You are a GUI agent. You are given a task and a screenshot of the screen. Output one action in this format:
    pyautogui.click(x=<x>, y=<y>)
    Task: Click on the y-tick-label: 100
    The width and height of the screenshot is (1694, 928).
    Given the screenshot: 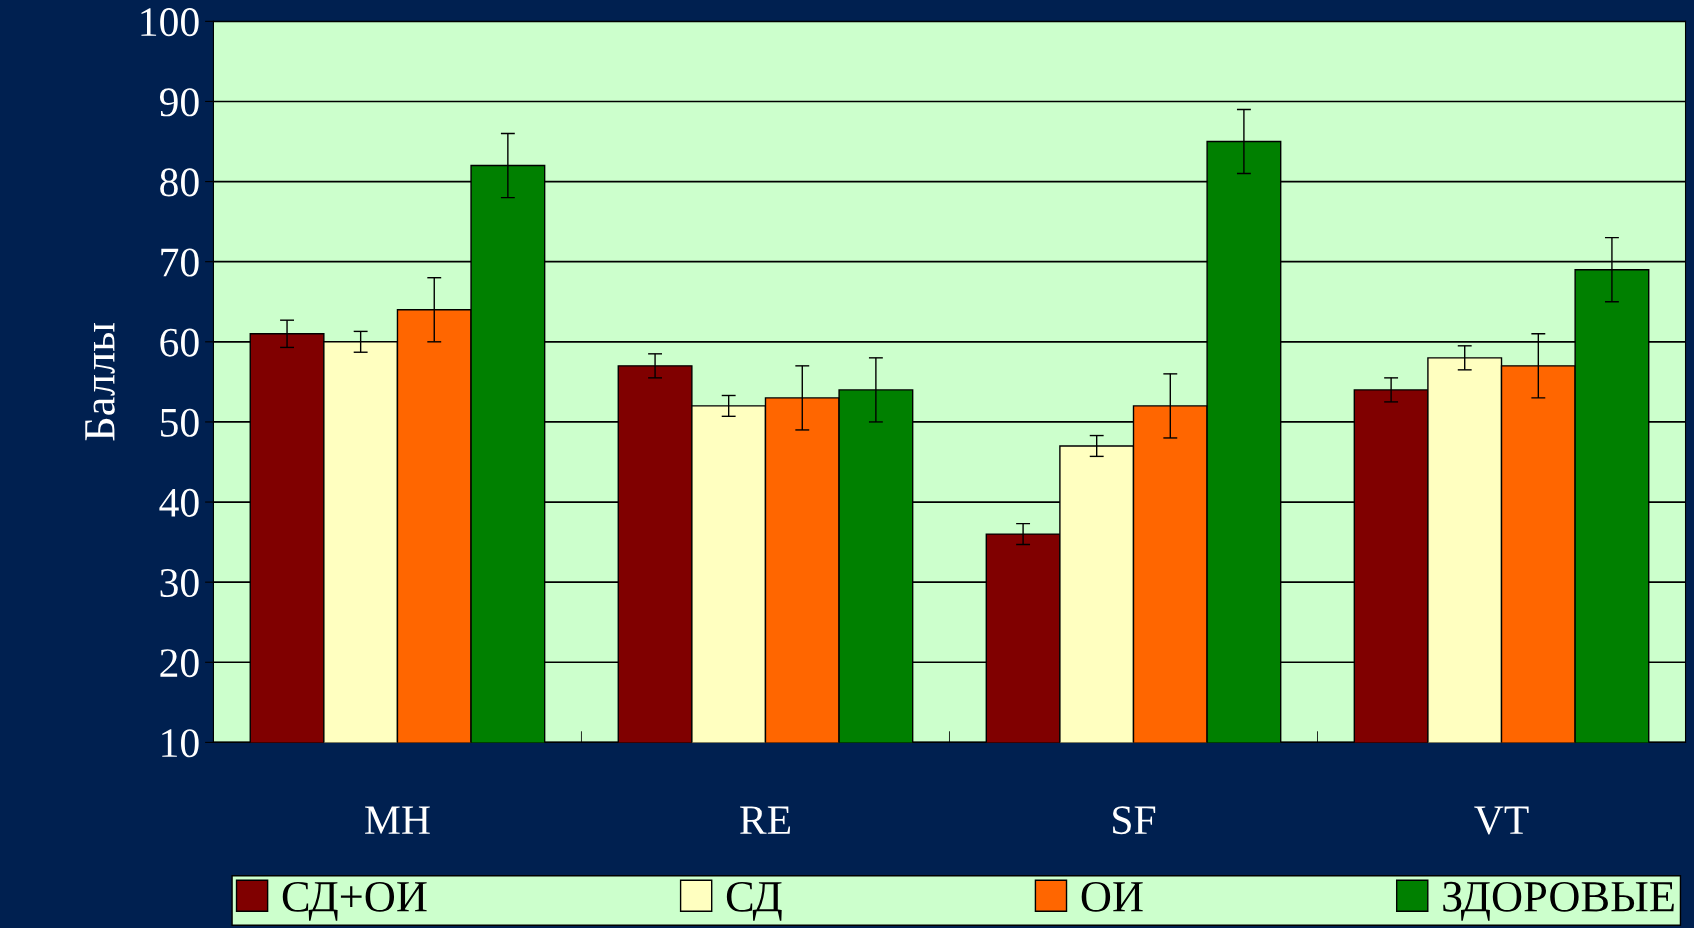 What is the action you would take?
    pyautogui.click(x=170, y=22)
    